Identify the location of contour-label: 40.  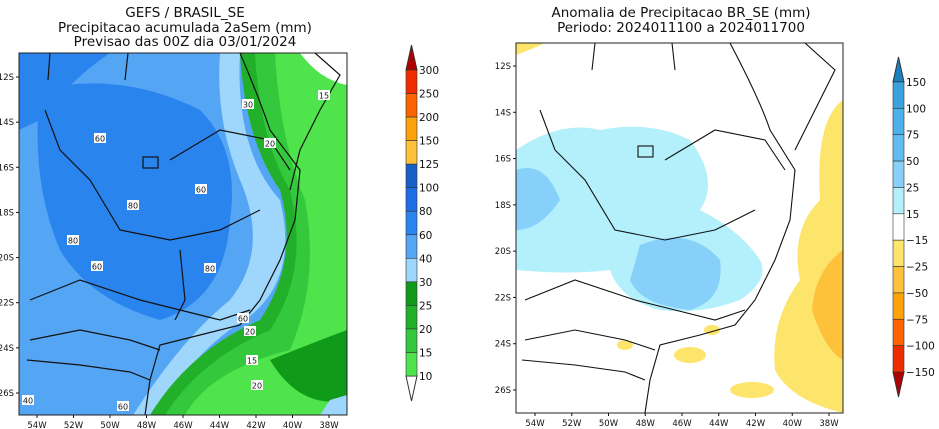
(28, 401).